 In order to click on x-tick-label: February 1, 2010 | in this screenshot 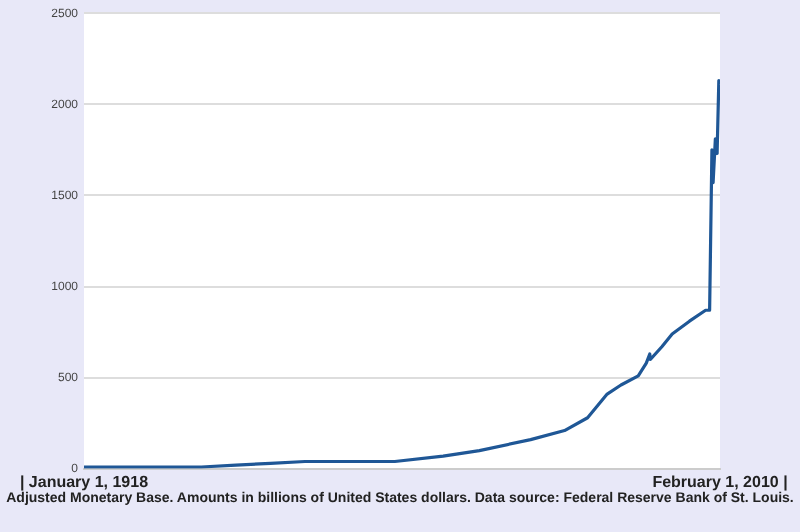, I will do `click(720, 481)`.